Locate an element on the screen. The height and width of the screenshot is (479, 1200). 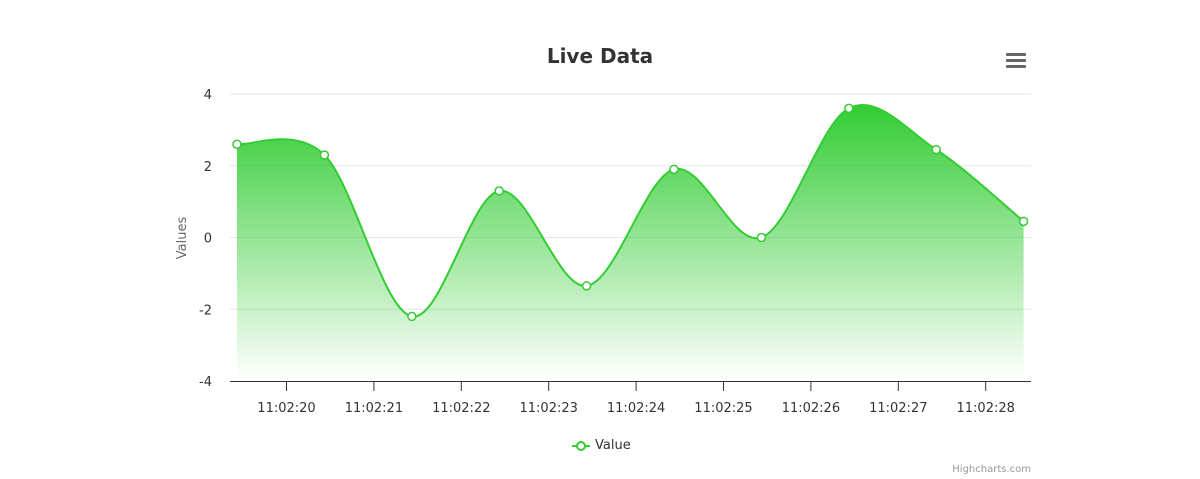
y-axis-title: Values is located at coordinates (182, 238).